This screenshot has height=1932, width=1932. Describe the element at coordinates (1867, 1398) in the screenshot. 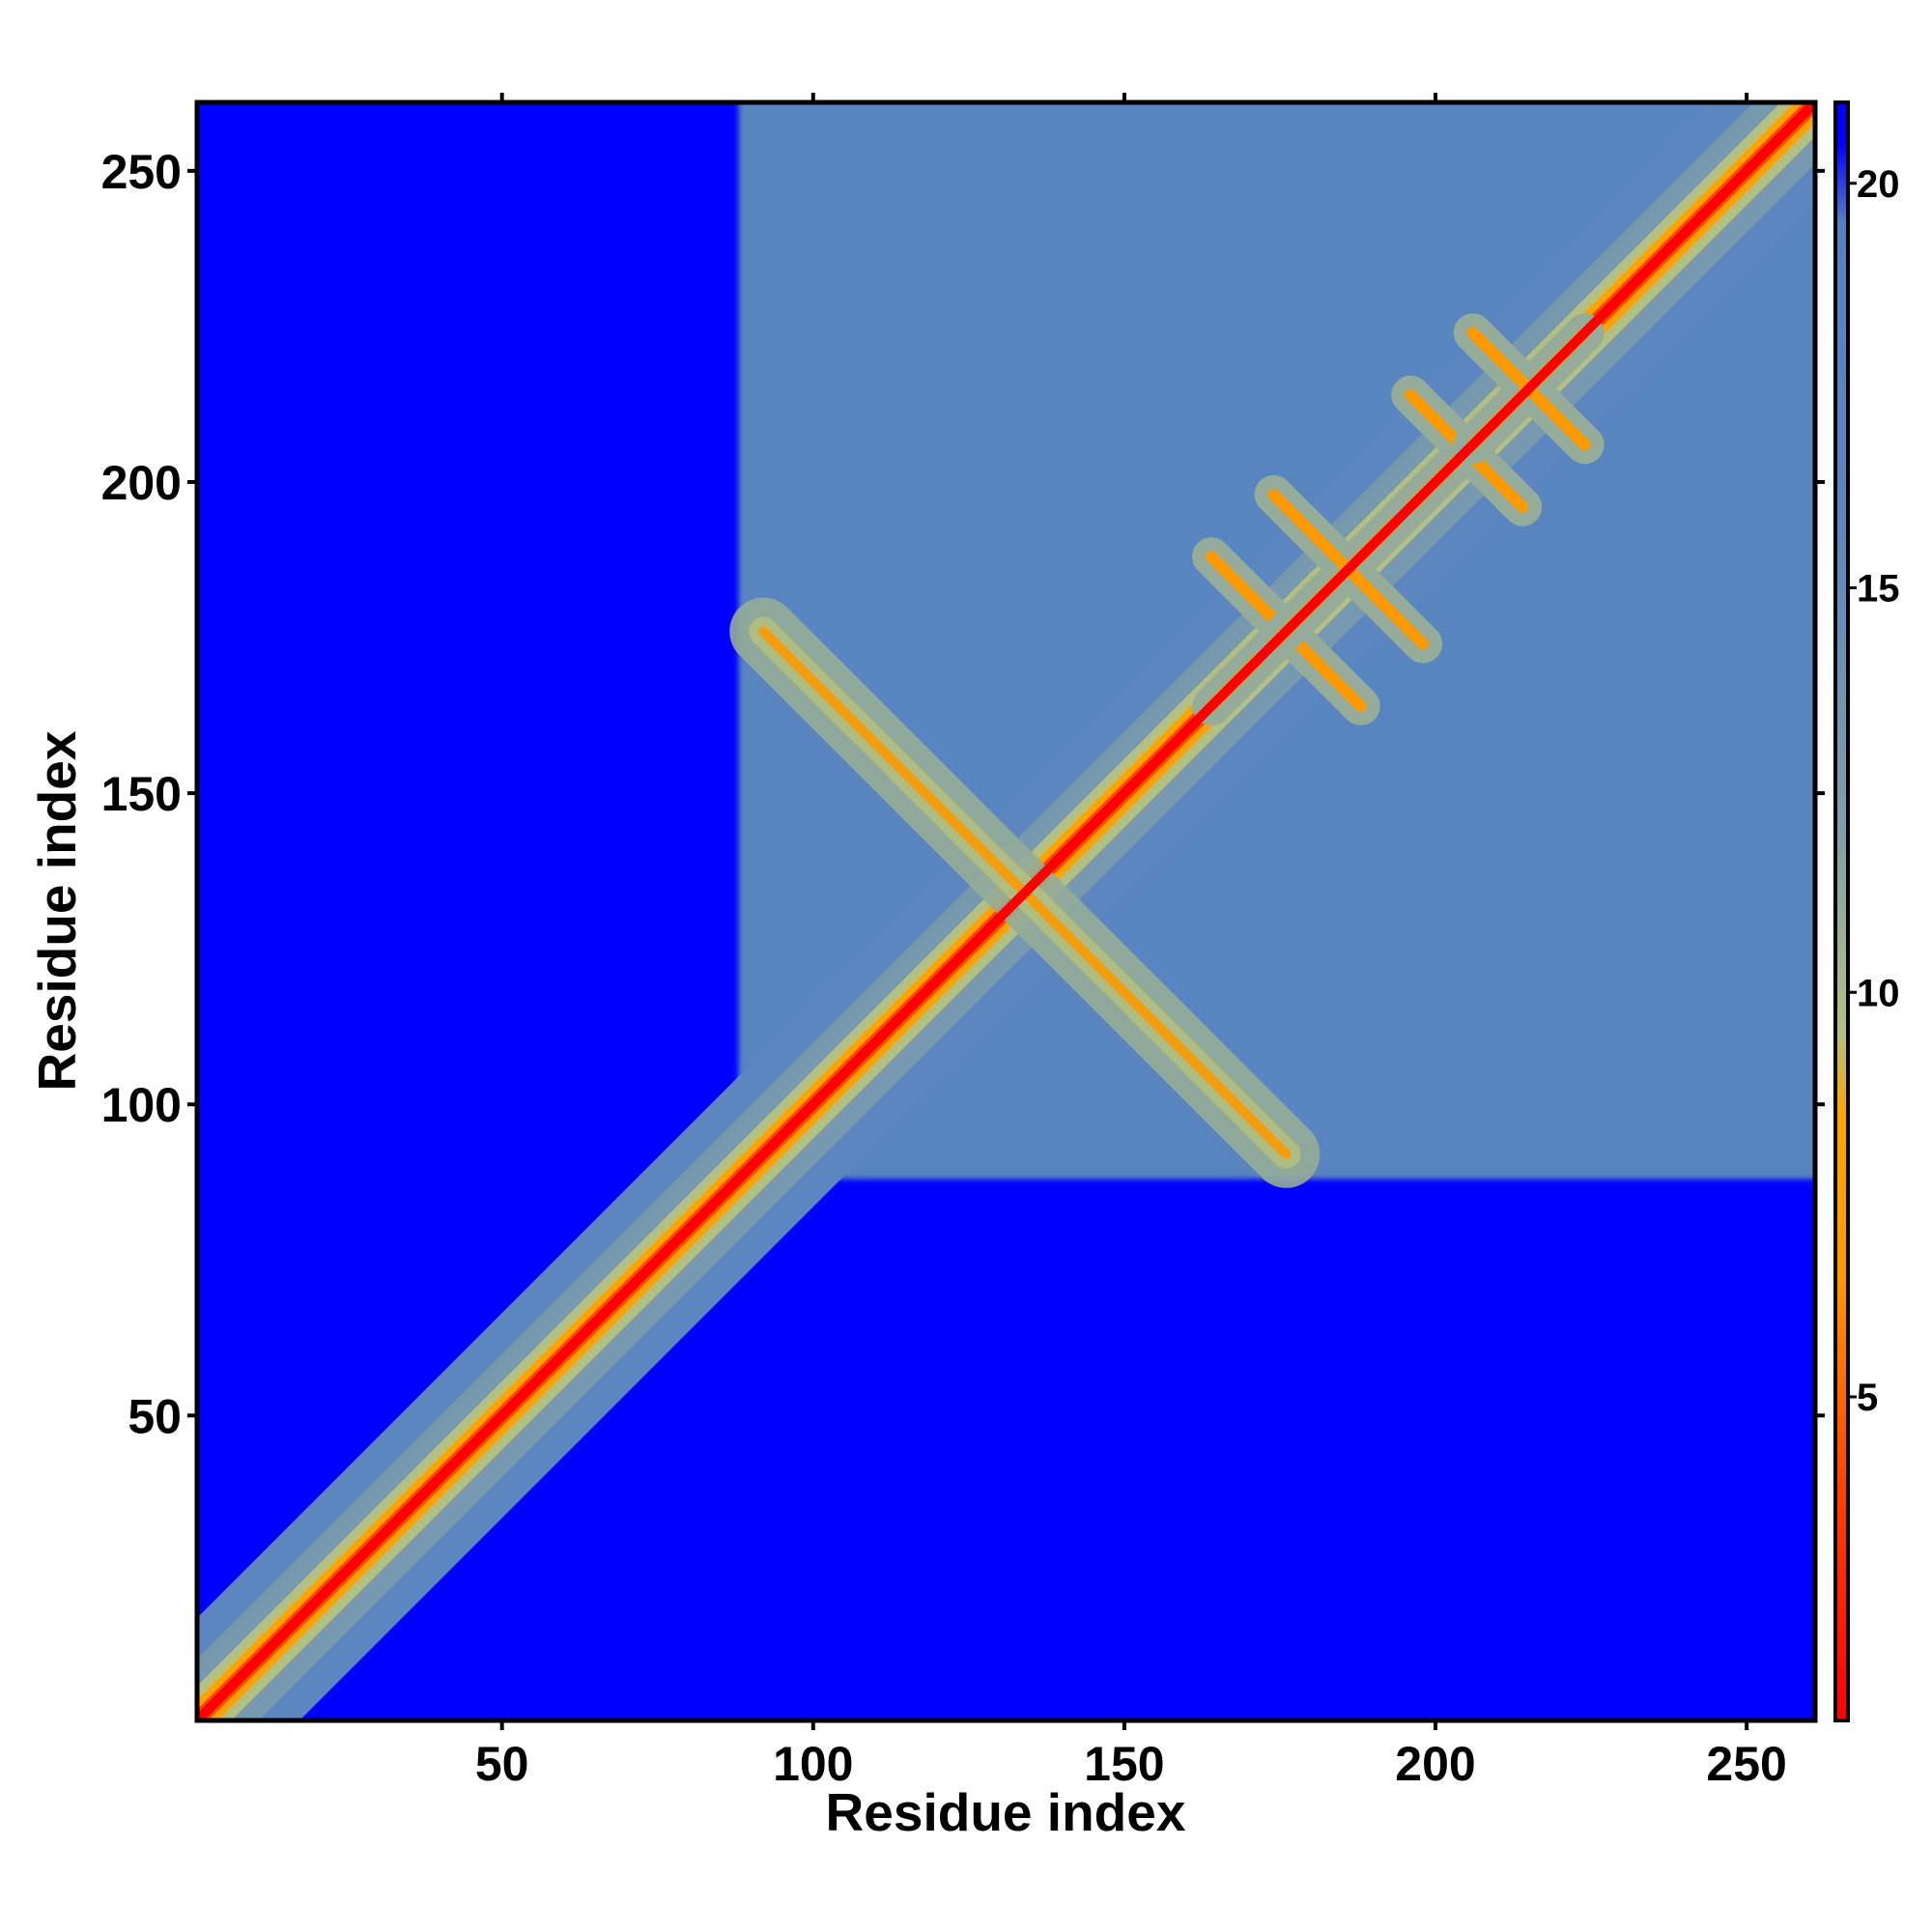

I see `colorbar-tick-label: 5` at that location.